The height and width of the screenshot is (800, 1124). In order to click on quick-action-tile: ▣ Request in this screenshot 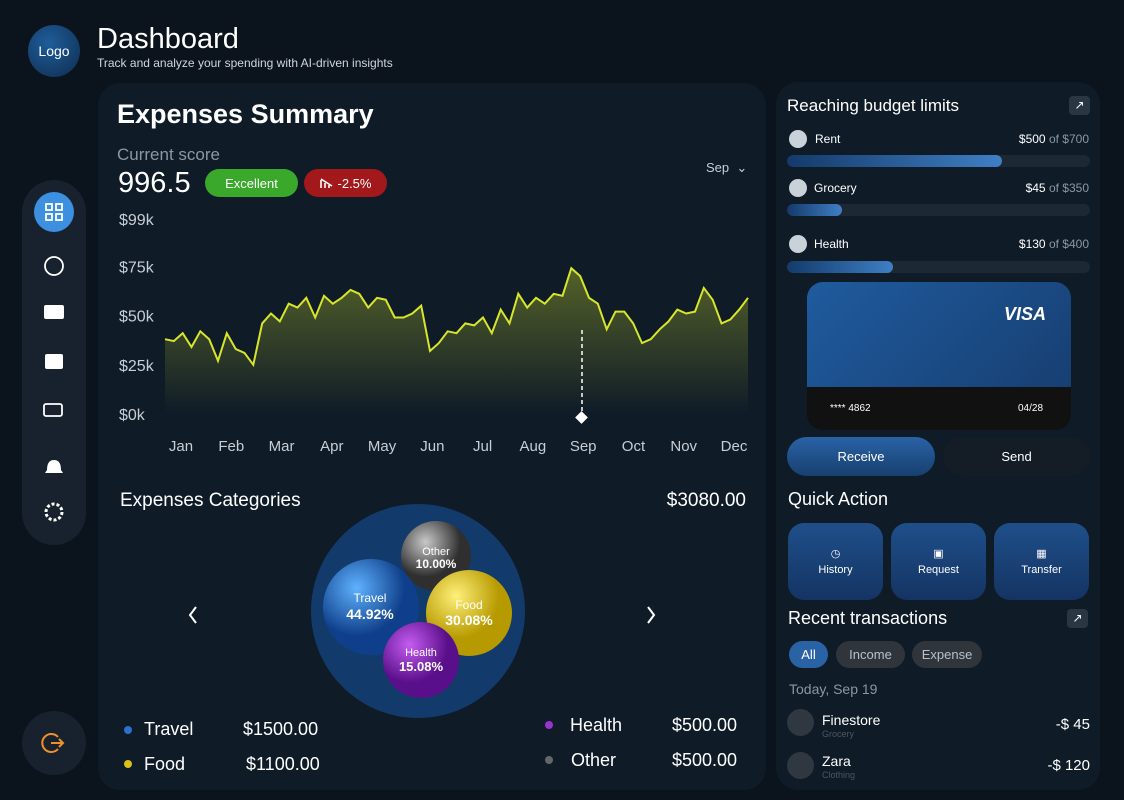, I will do `click(938, 561)`.